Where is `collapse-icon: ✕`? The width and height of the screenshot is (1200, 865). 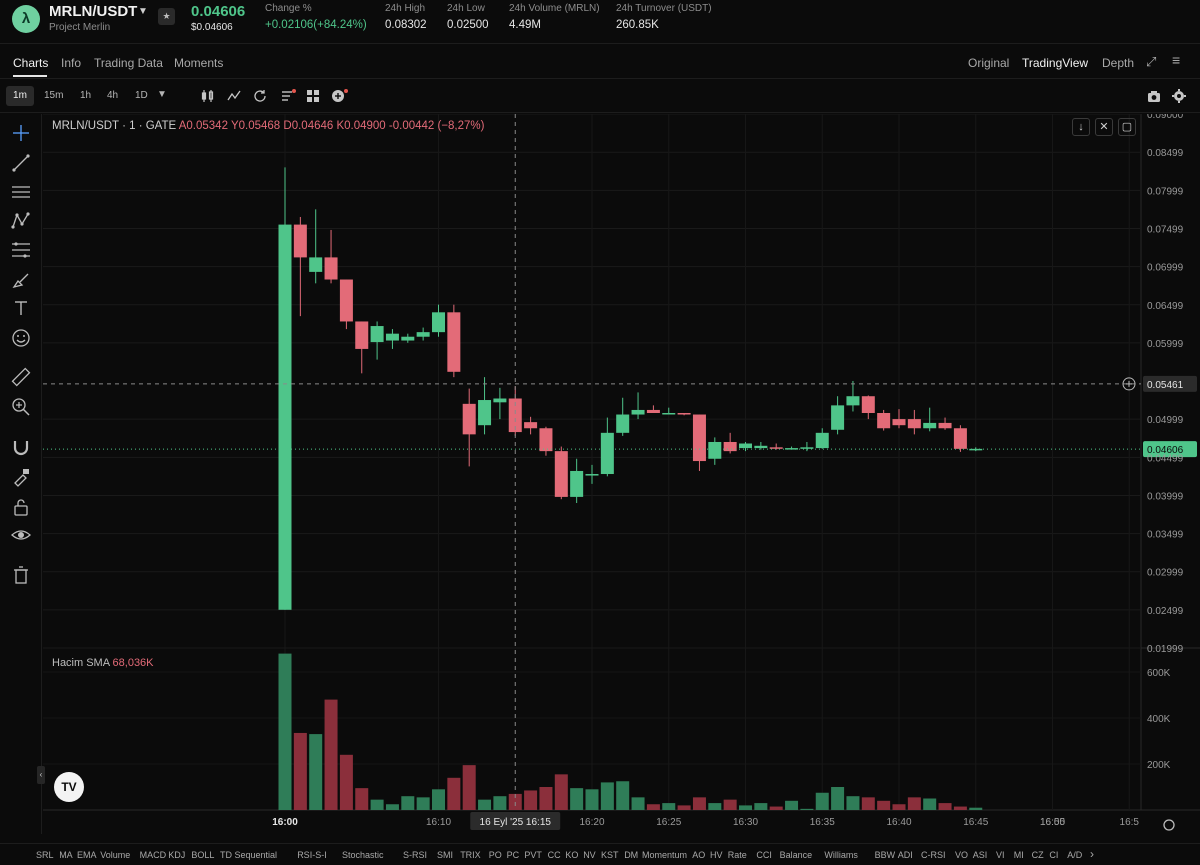
collapse-icon: ✕ is located at coordinates (1104, 127).